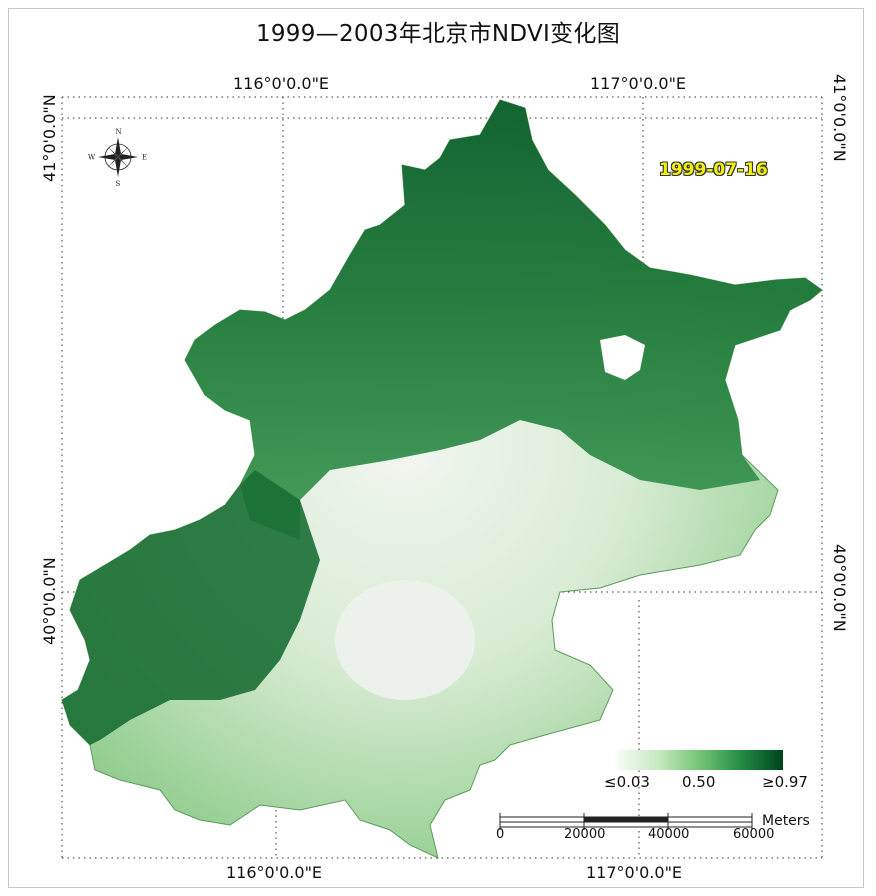  I want to click on legend-min-label: ≤0.03, so click(627, 782).